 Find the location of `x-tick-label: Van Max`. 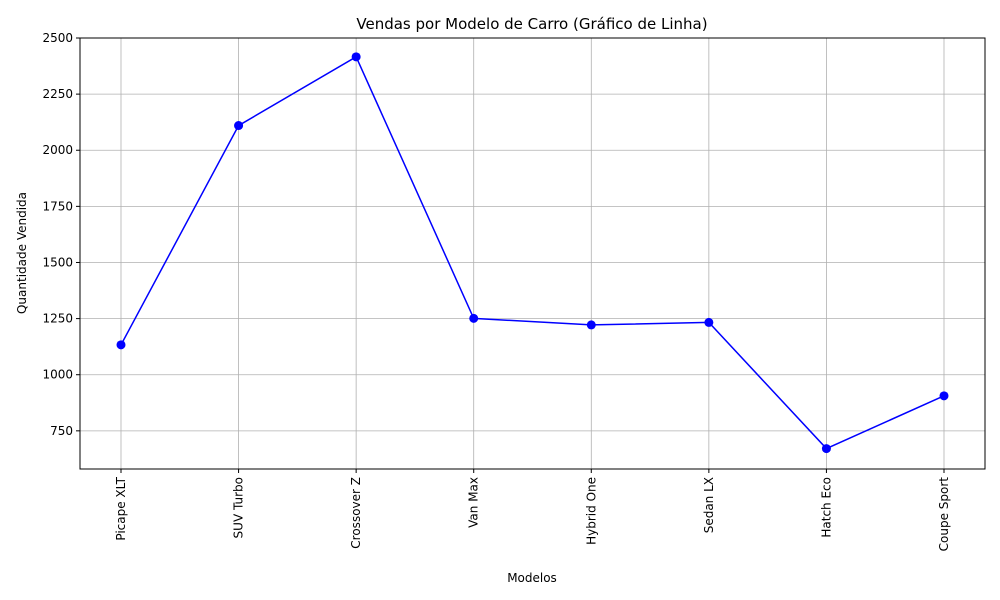

x-tick-label: Van Max is located at coordinates (474, 502).